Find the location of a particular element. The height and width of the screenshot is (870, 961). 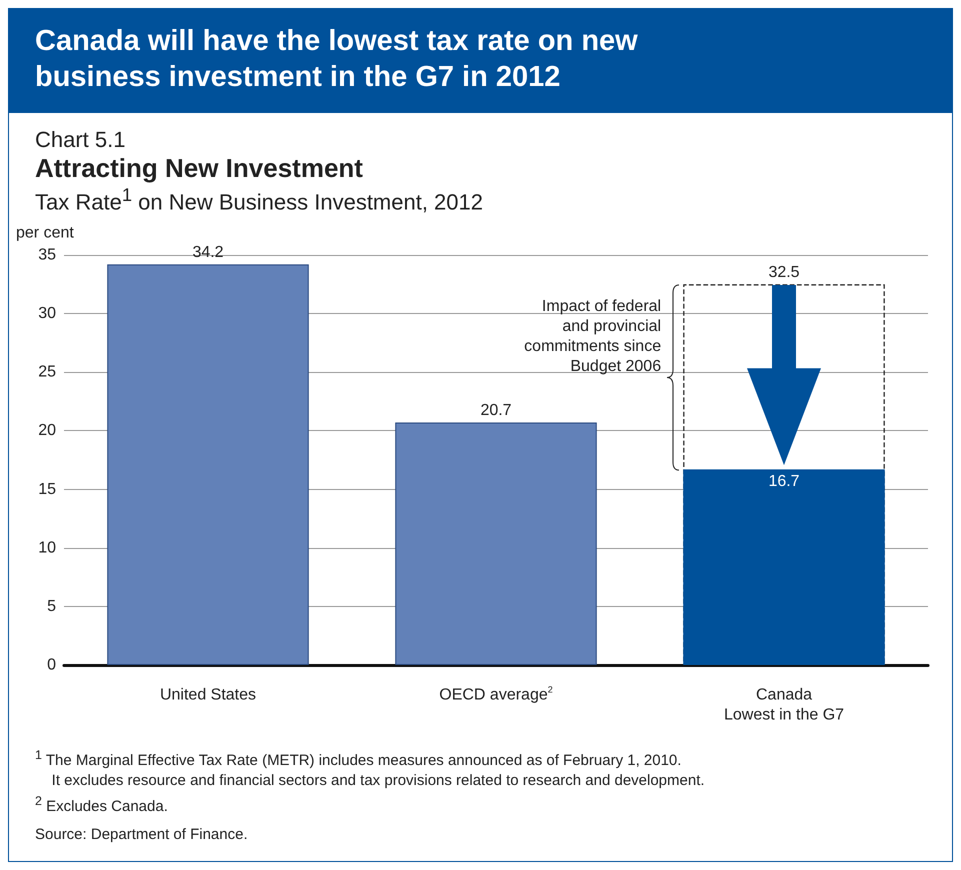

y-tick-label: 25 is located at coordinates (47, 372).